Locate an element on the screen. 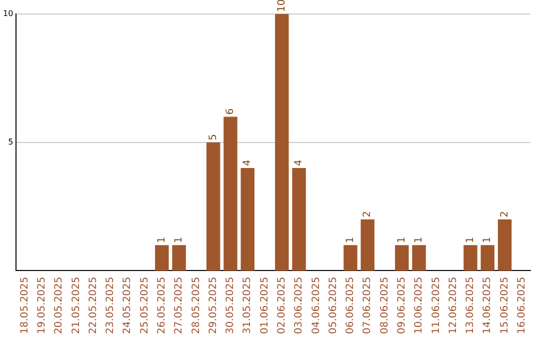  x-tick-label: 07.06.2025 is located at coordinates (368, 305).